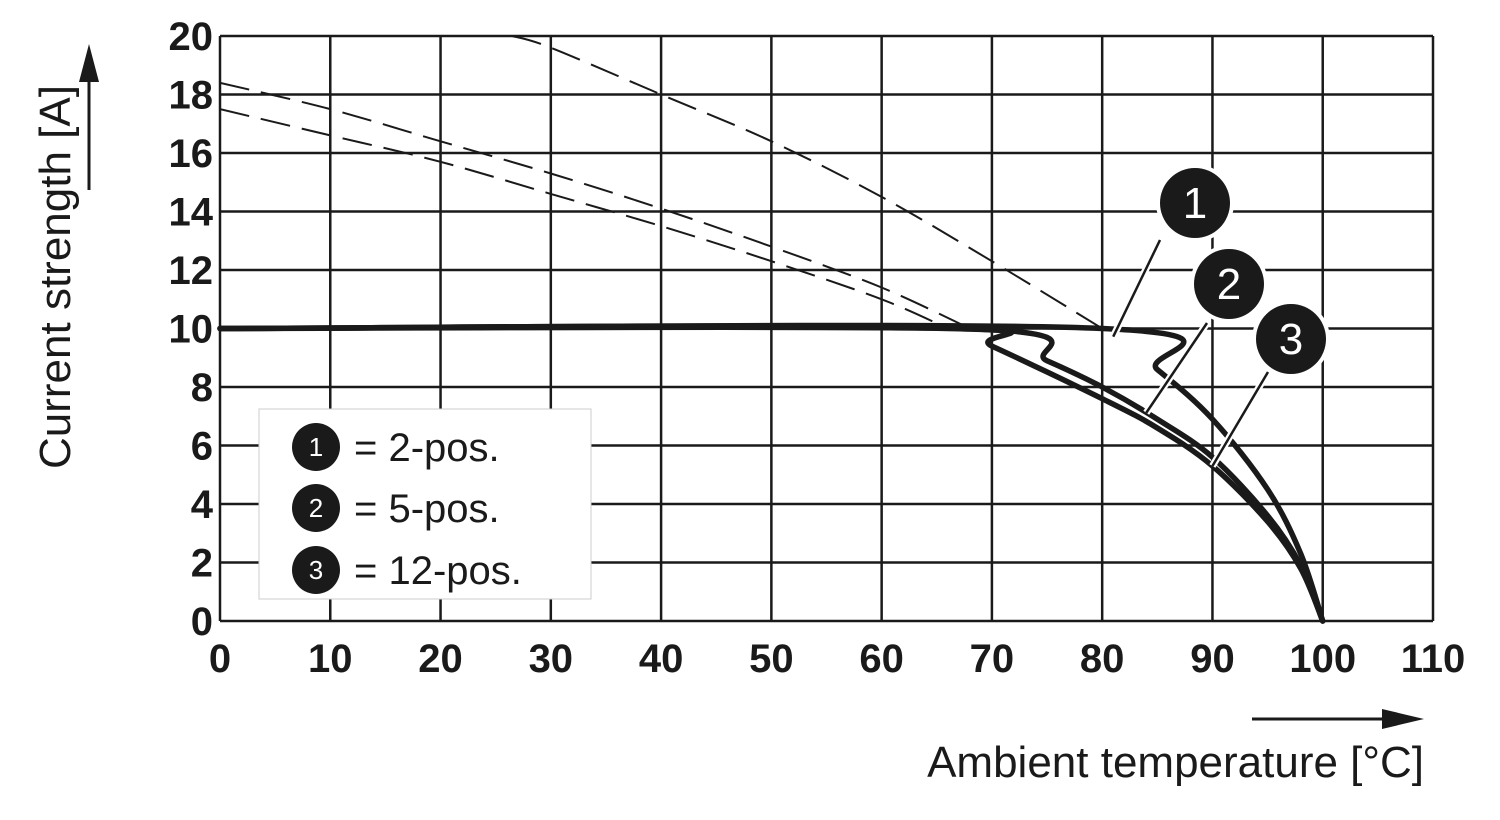  I want to click on y-tick-label: 0, so click(202, 622).